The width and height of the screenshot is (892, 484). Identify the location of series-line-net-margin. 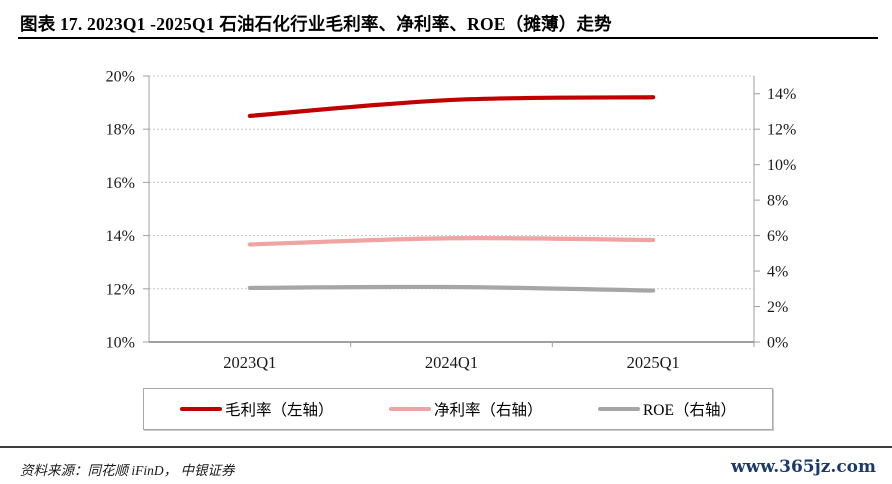
(451, 241).